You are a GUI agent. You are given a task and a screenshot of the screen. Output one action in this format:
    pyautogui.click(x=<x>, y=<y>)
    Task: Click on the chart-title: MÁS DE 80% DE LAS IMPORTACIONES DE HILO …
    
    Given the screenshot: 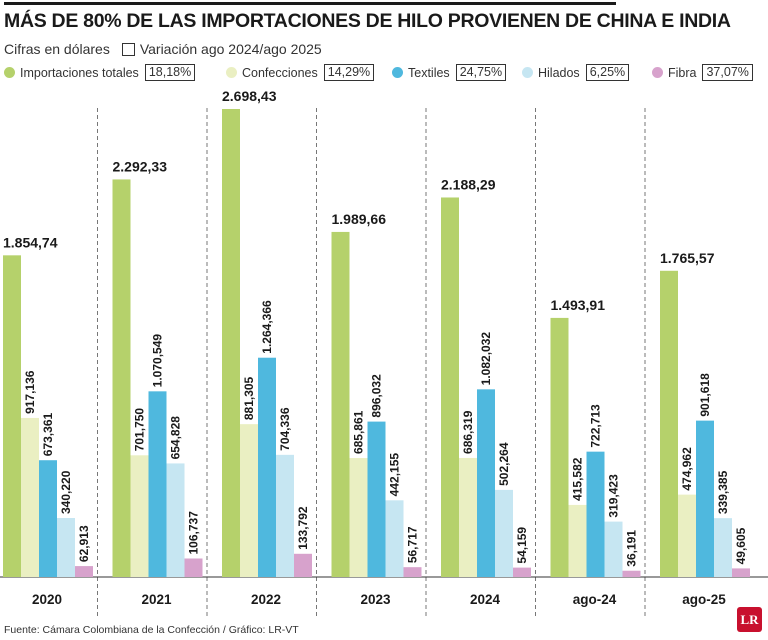 What is the action you would take?
    pyautogui.click(x=367, y=21)
    